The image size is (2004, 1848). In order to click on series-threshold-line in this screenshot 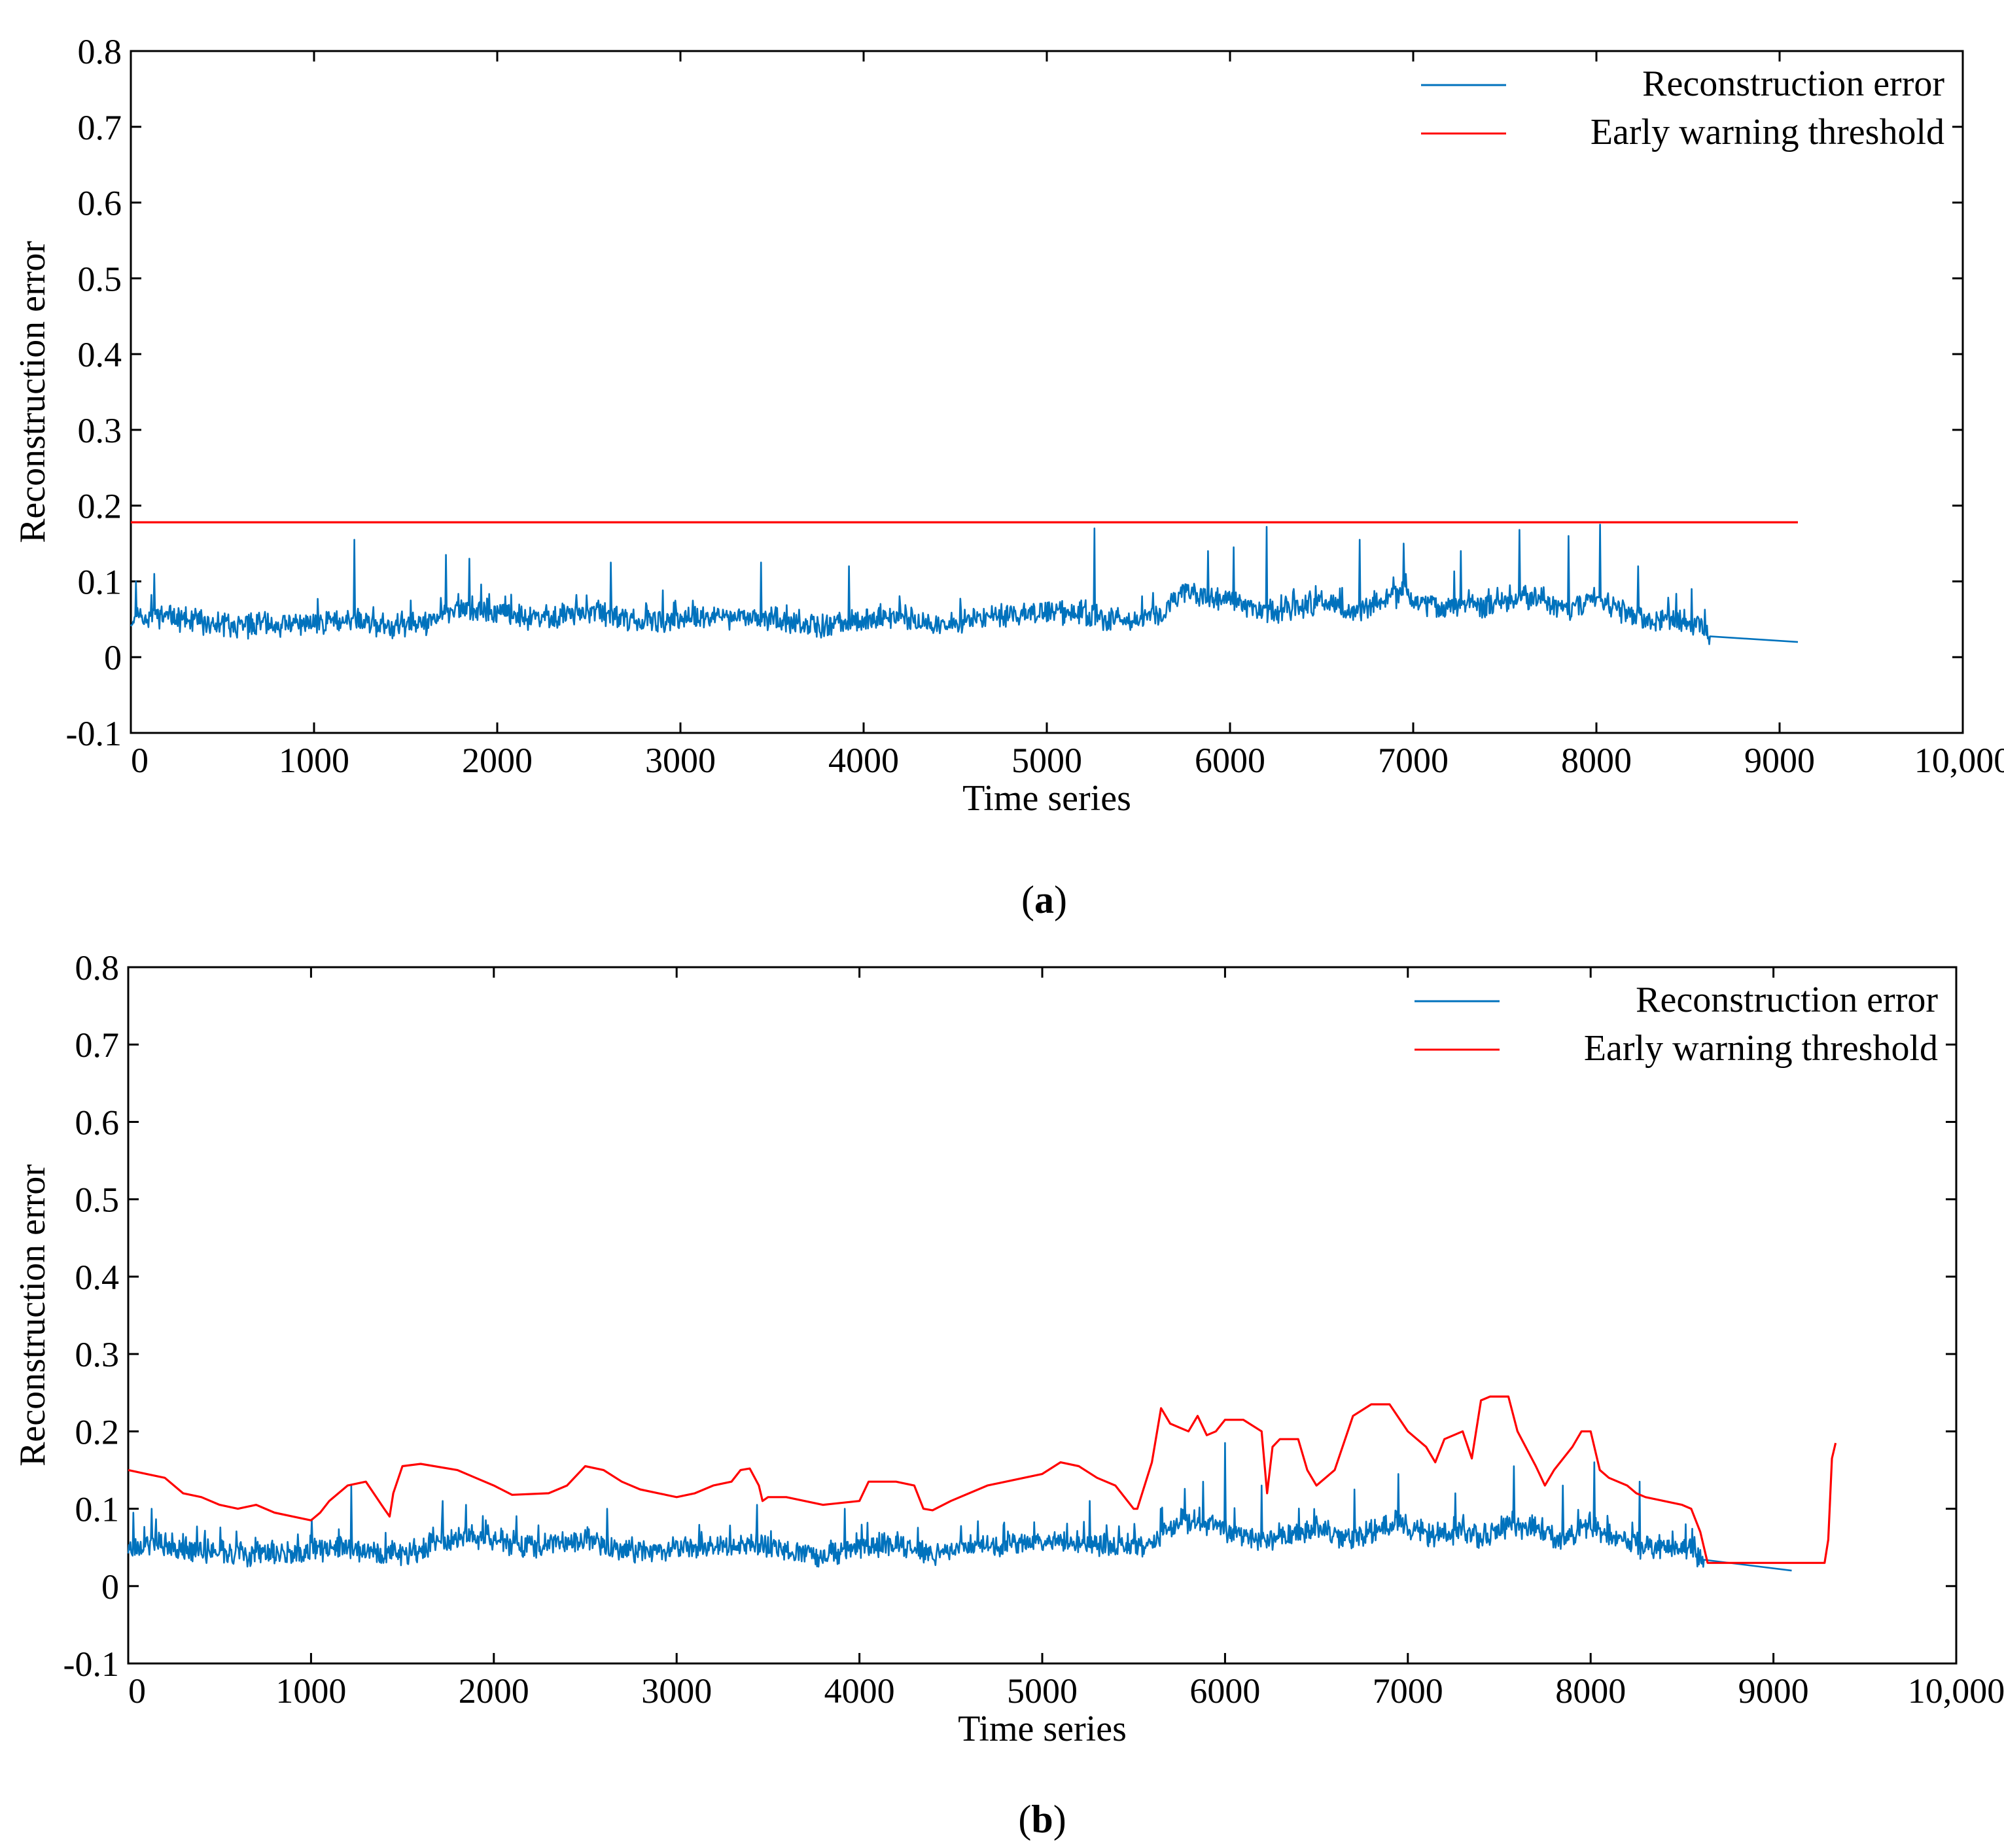, I will do `click(982, 1480)`.